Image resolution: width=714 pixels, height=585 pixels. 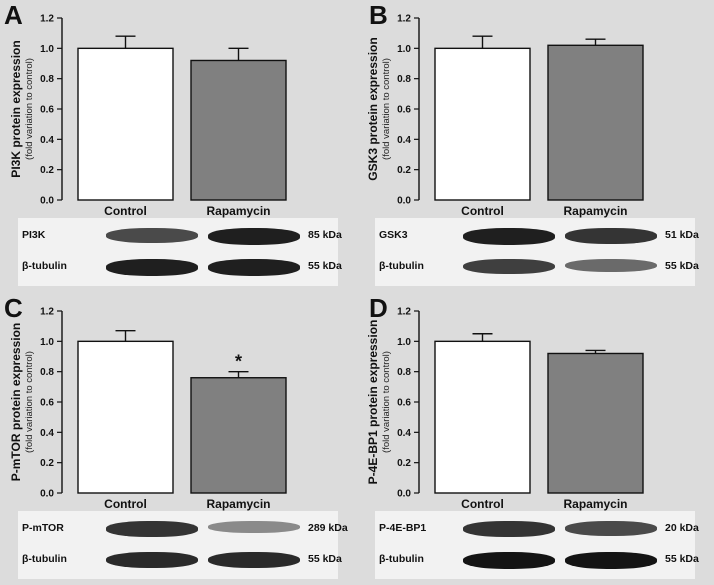 I want to click on panel-label: B, so click(x=378, y=15).